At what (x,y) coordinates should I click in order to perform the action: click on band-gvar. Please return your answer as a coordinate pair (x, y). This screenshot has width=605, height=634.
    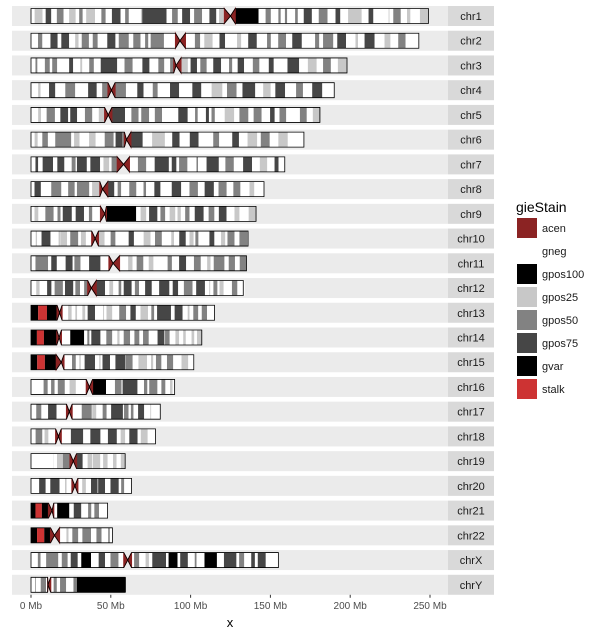
    Looking at the image, I should click on (34, 535).